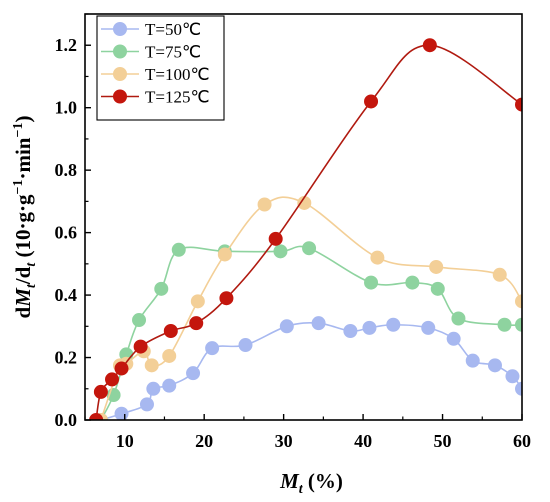 Image resolution: width=550 pixels, height=502 pixels. Describe the element at coordinates (66, 45) in the screenshot. I see `y-tick-label: 1.2` at that location.